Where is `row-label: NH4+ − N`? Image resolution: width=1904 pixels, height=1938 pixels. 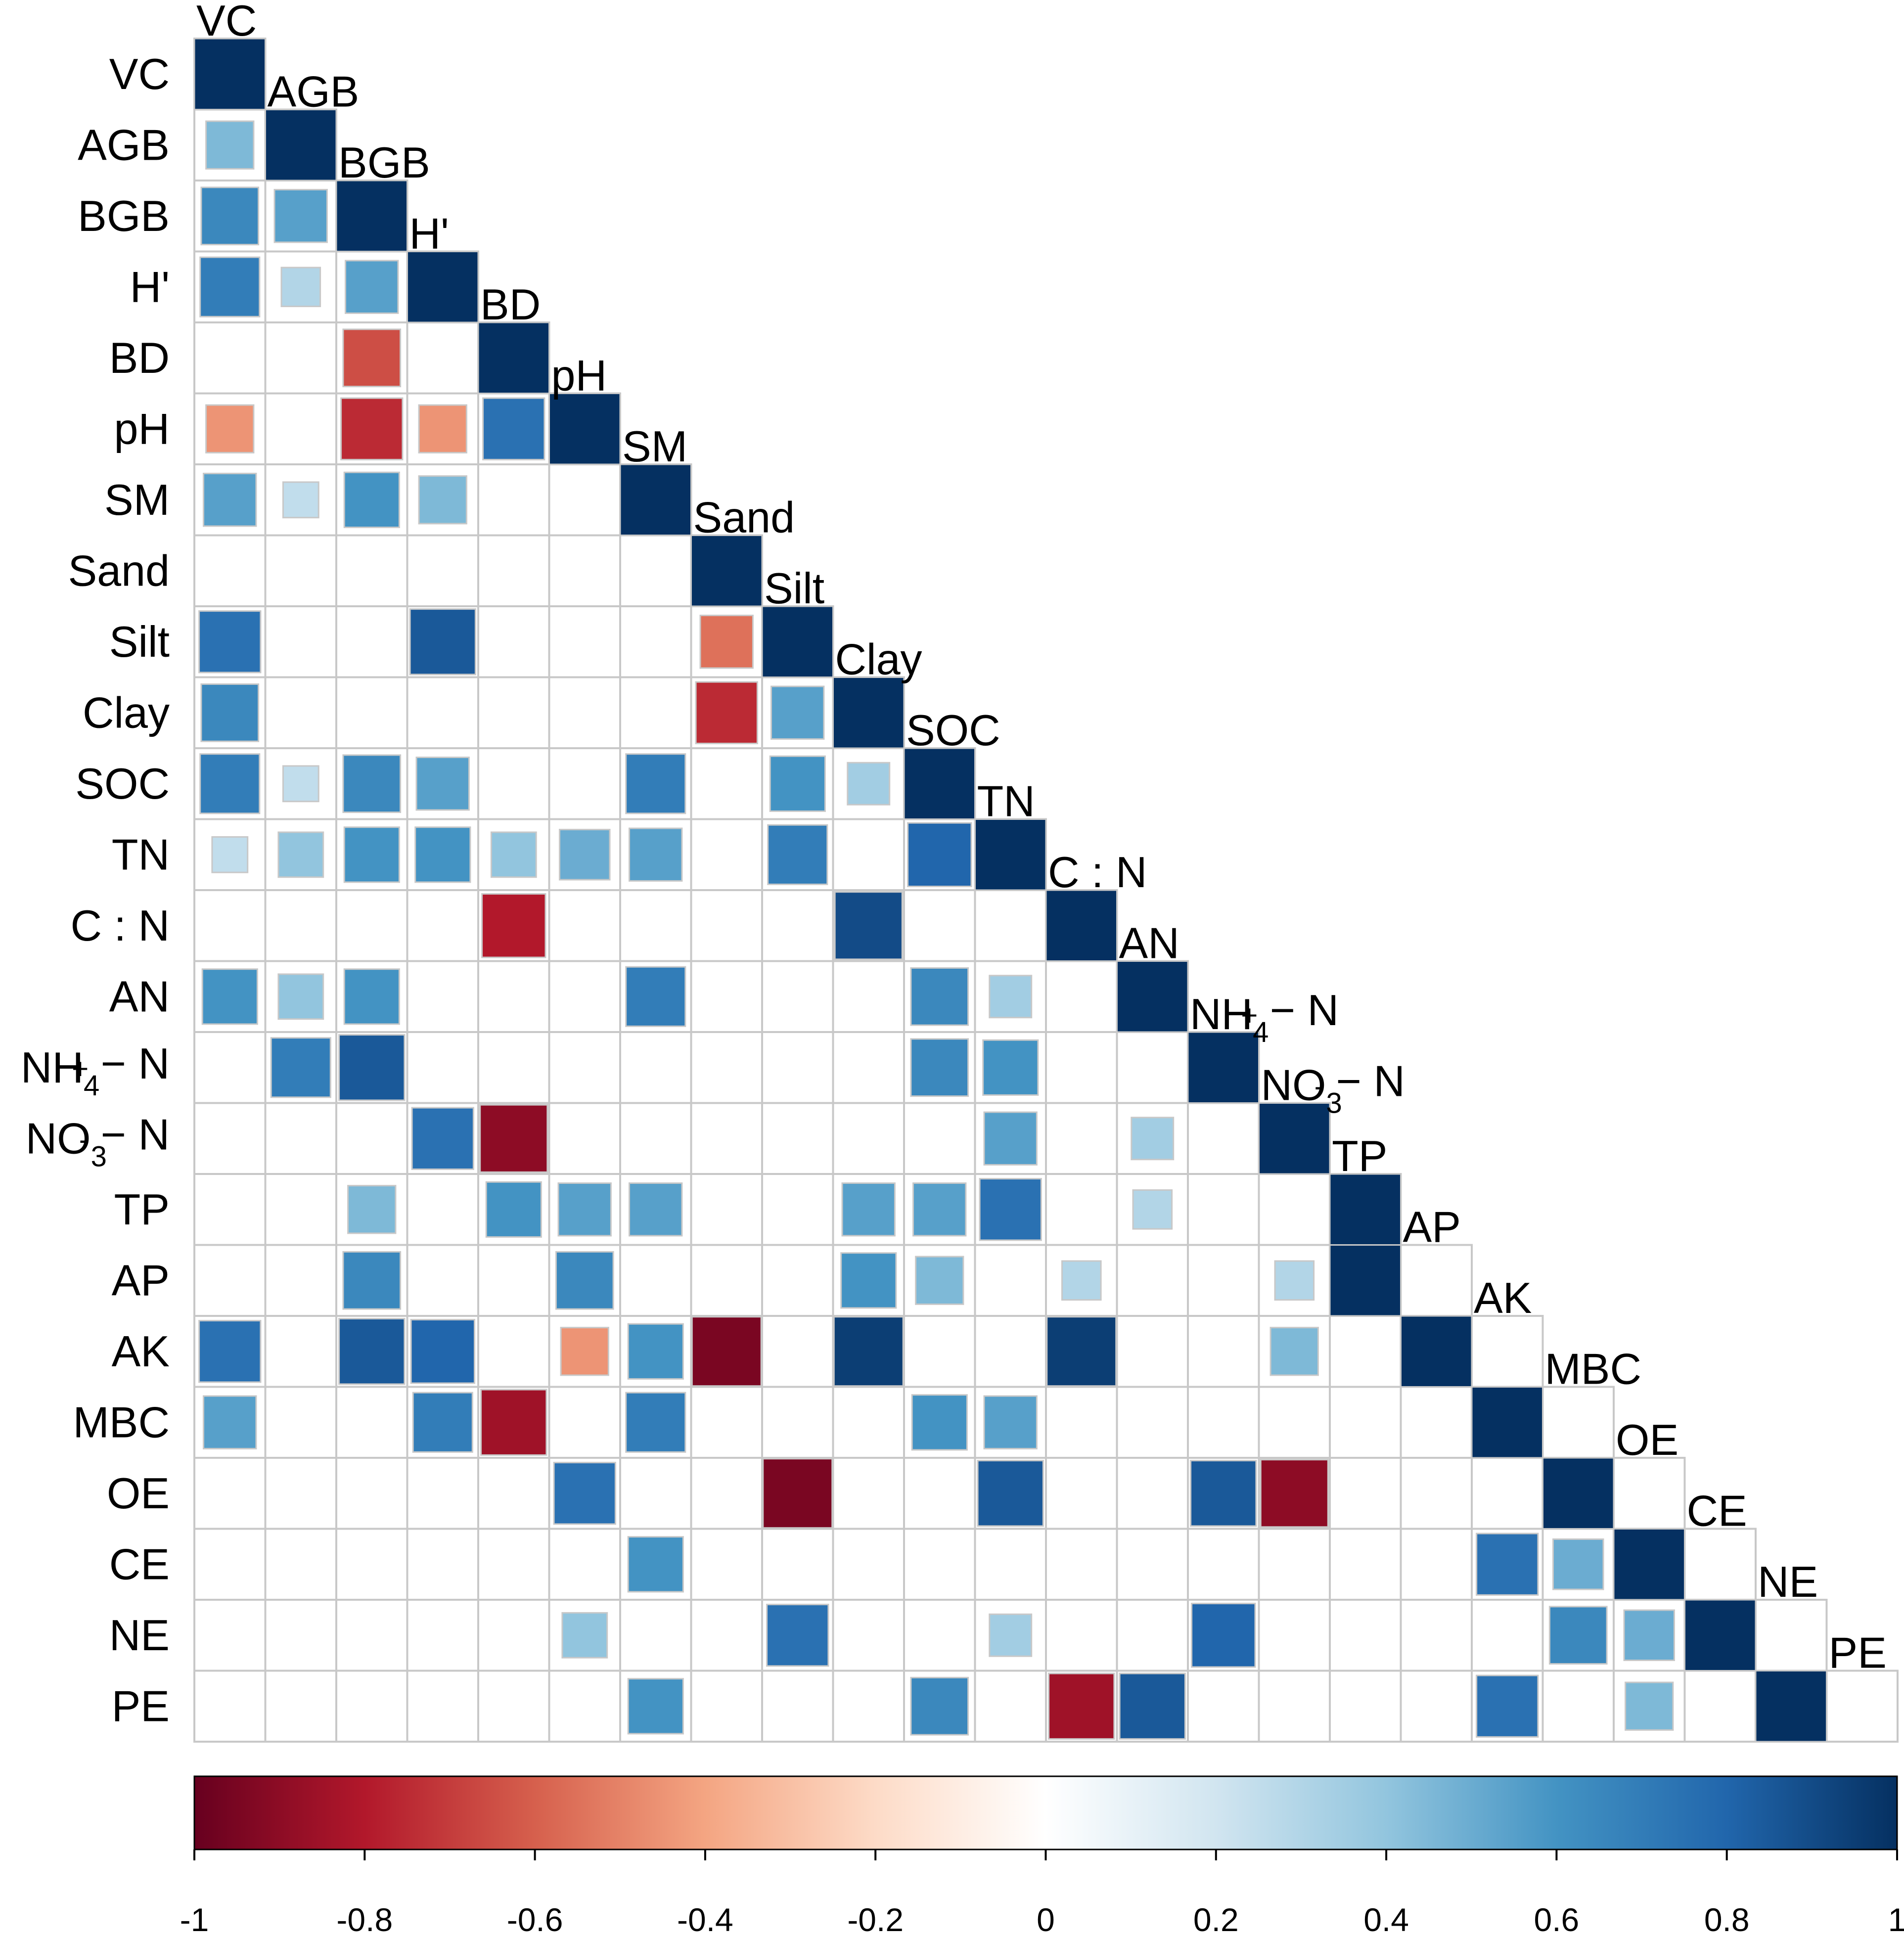 row-label: NH4+ − N is located at coordinates (95, 1070).